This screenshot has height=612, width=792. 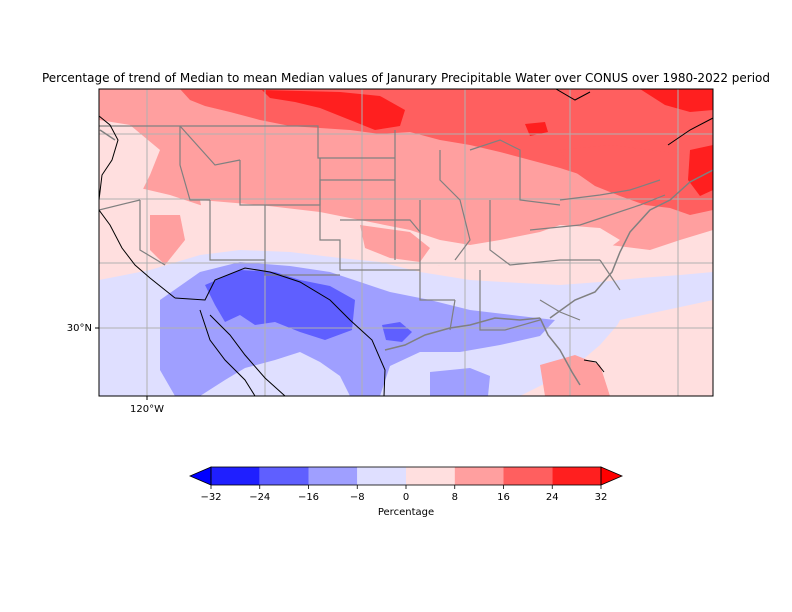 What do you see at coordinates (536, 129) in the screenshot?
I see `field-west-red-max` at bounding box center [536, 129].